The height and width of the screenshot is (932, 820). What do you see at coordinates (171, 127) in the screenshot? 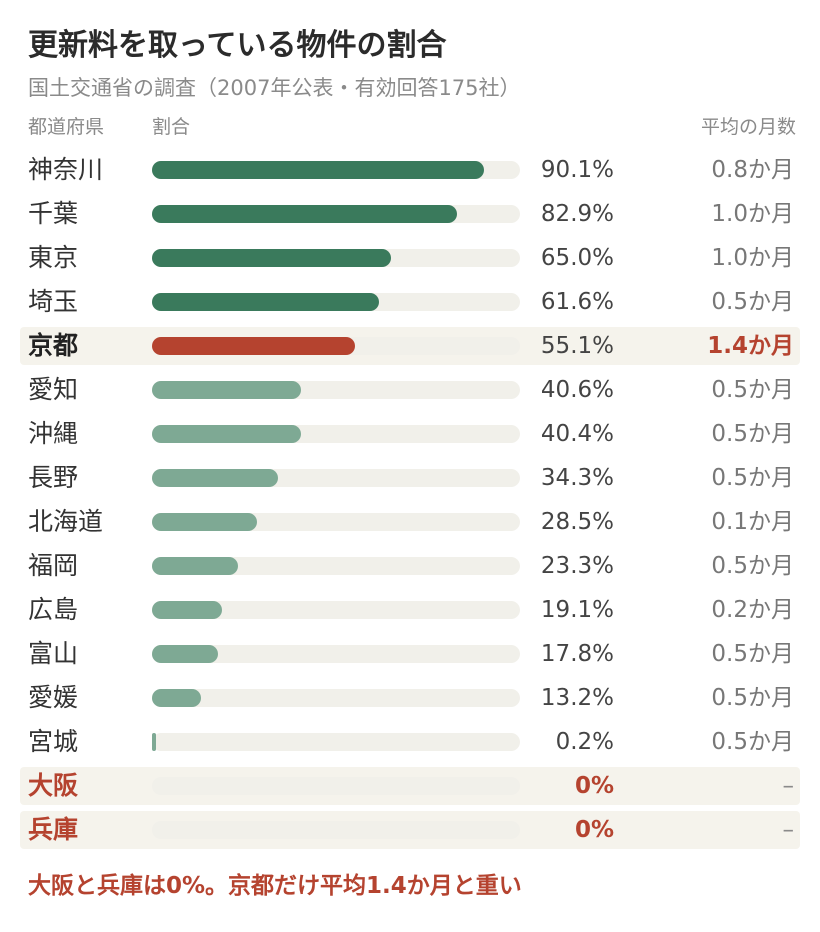
I see `header-ratio: 割合` at bounding box center [171, 127].